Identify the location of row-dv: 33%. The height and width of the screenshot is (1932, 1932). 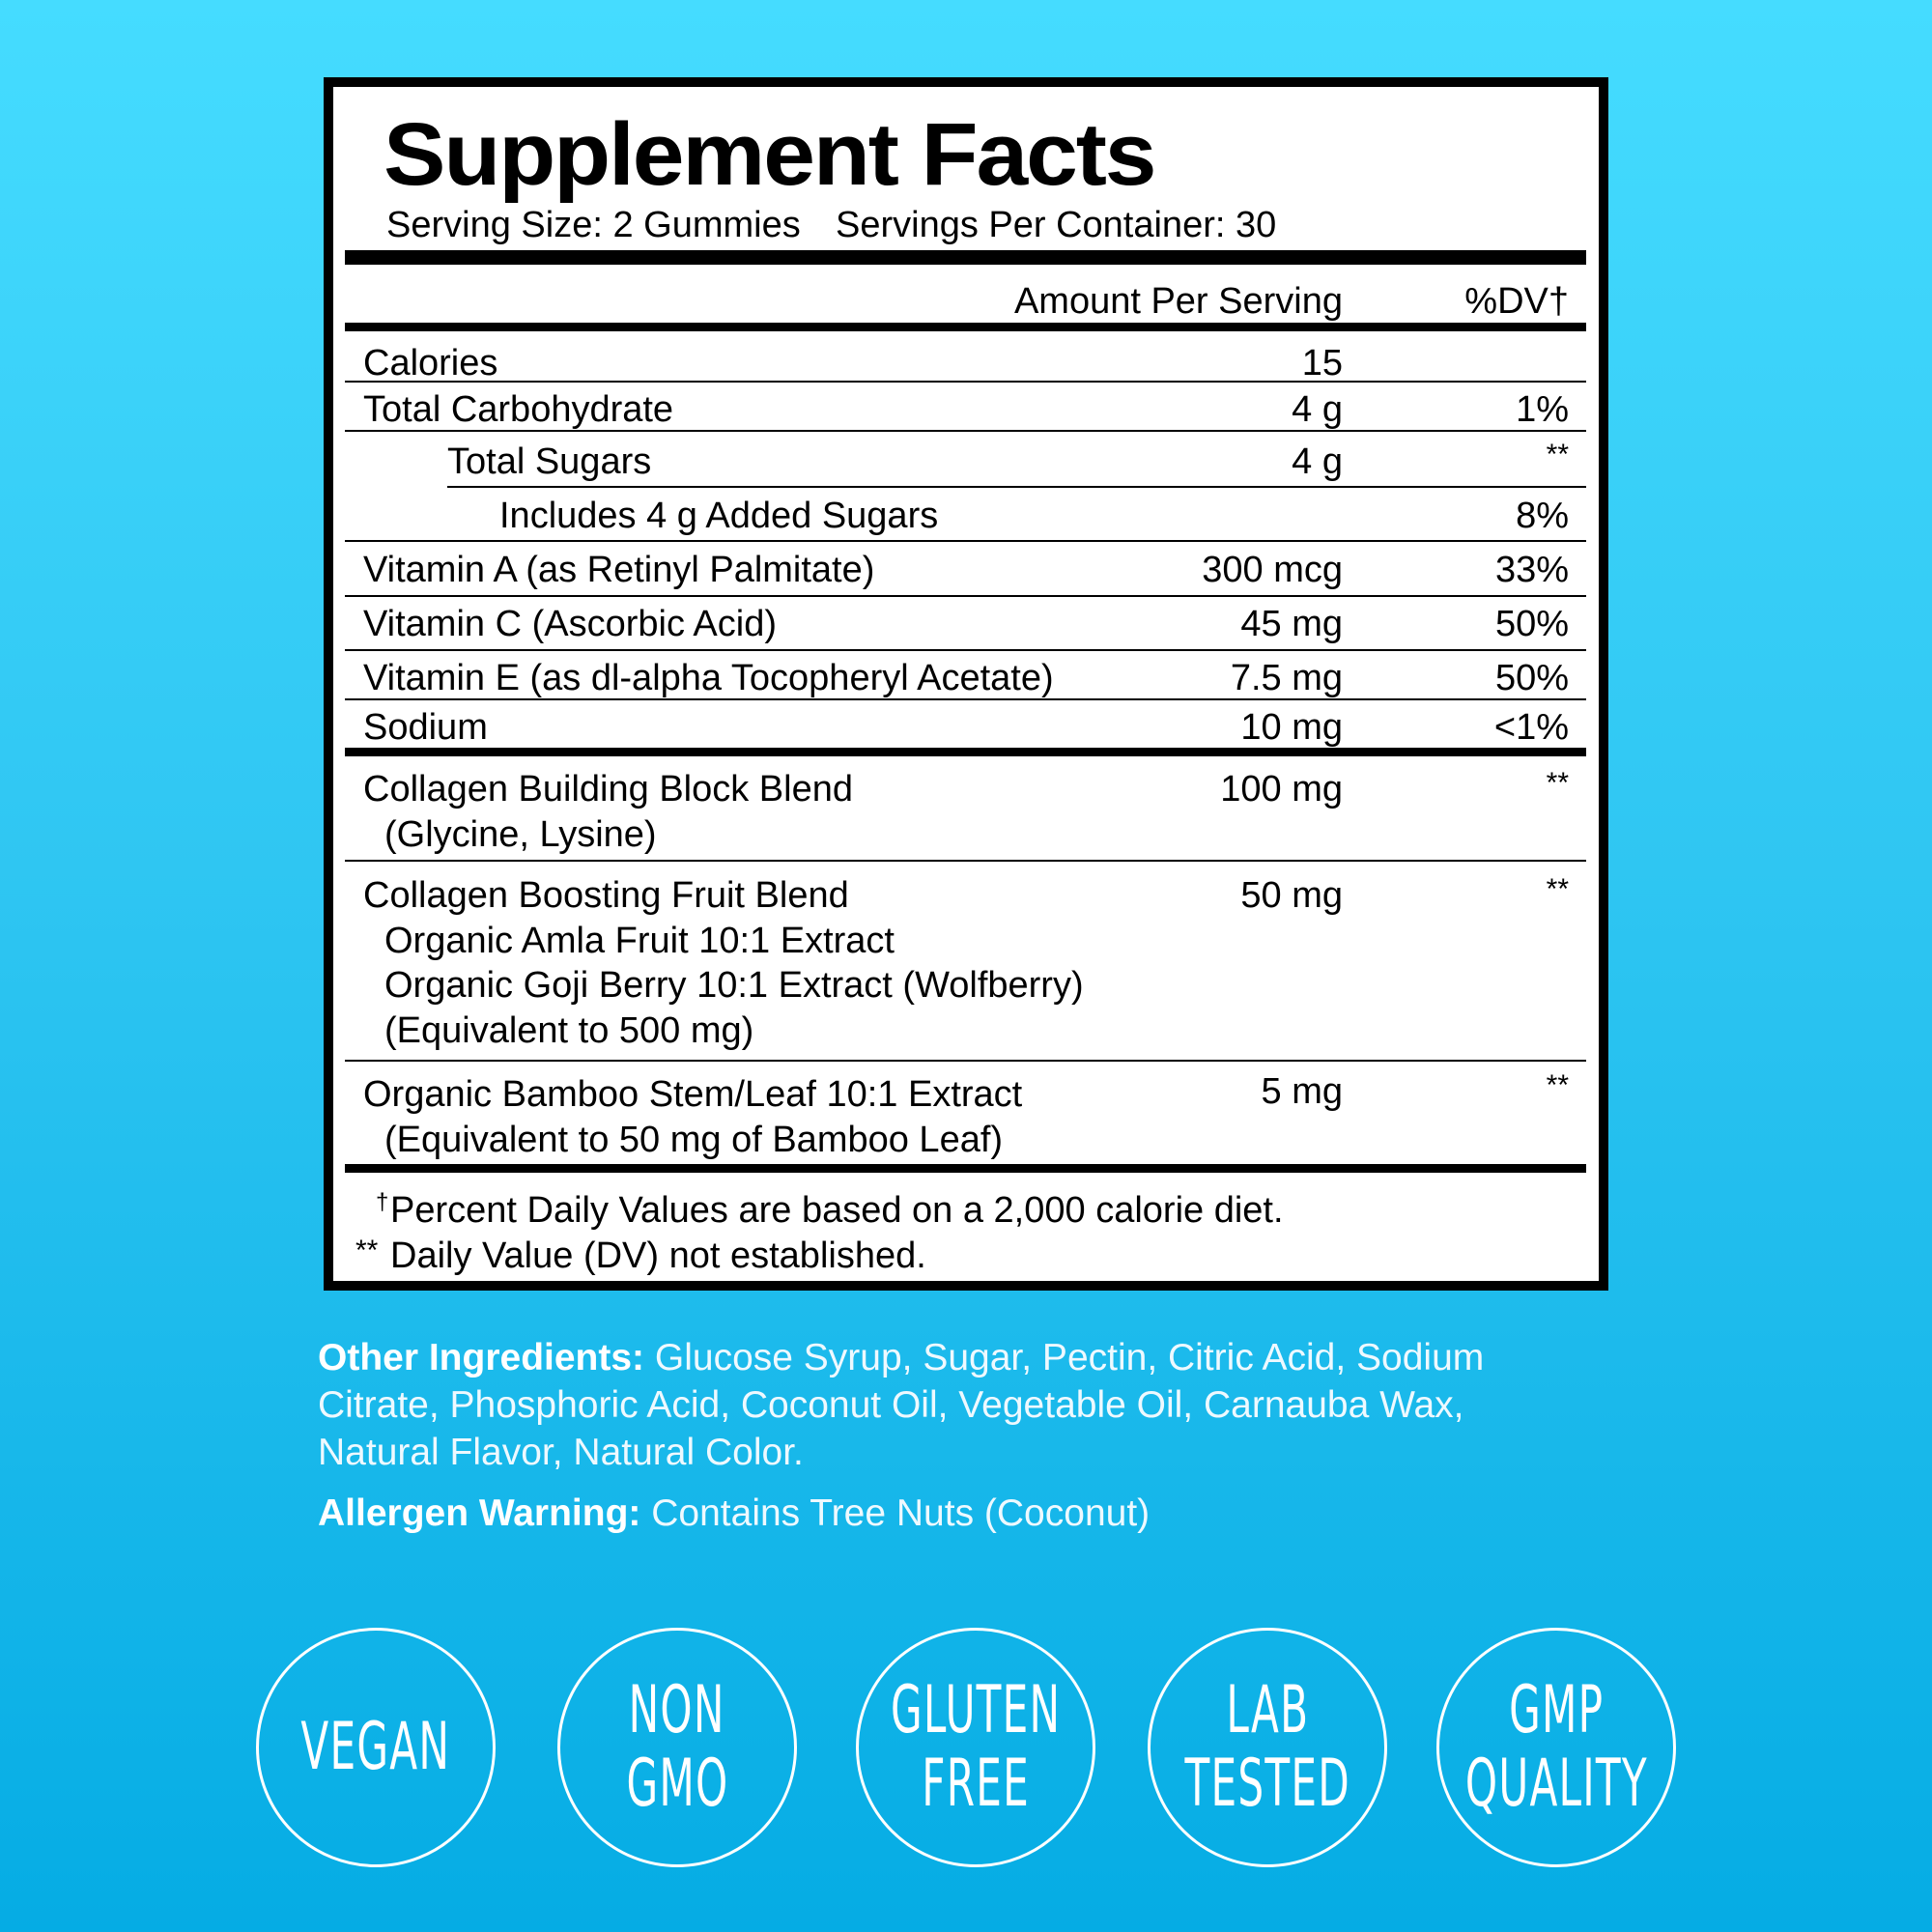
(1531, 570).